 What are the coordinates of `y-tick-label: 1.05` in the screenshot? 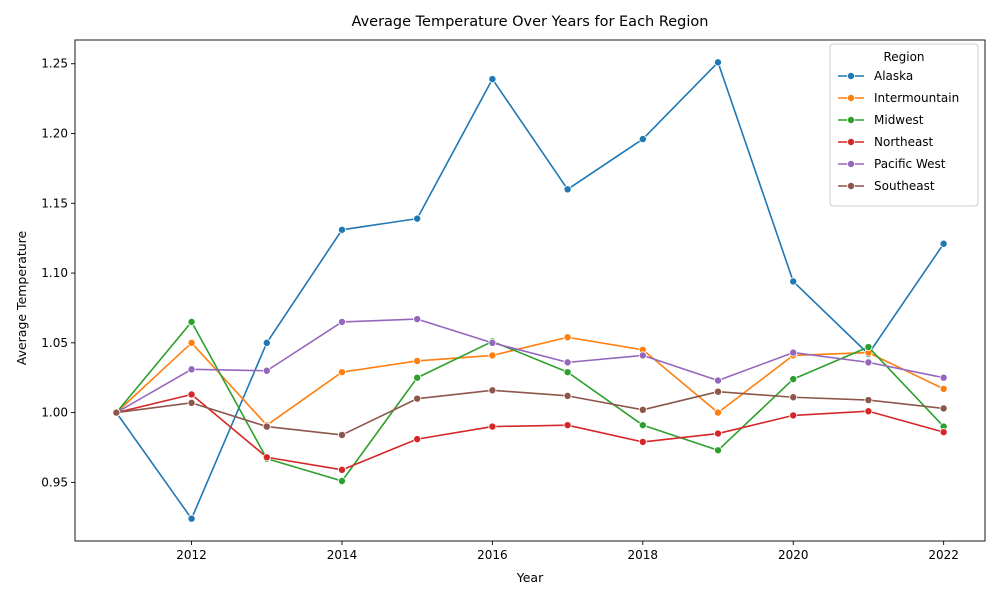 It's located at (54, 343).